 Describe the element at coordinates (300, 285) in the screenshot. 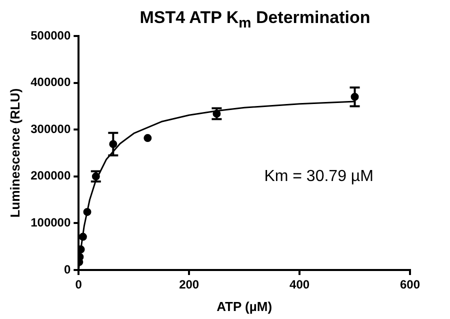

I see `x-tick-label: 400` at that location.